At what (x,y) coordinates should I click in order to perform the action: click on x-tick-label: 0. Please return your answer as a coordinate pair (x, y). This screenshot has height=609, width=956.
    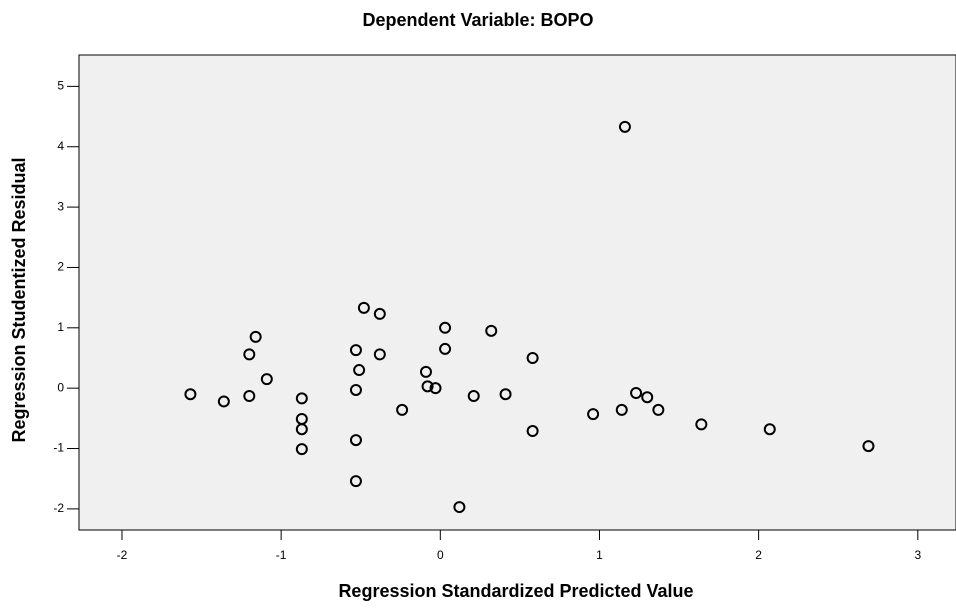
    Looking at the image, I should click on (440, 555).